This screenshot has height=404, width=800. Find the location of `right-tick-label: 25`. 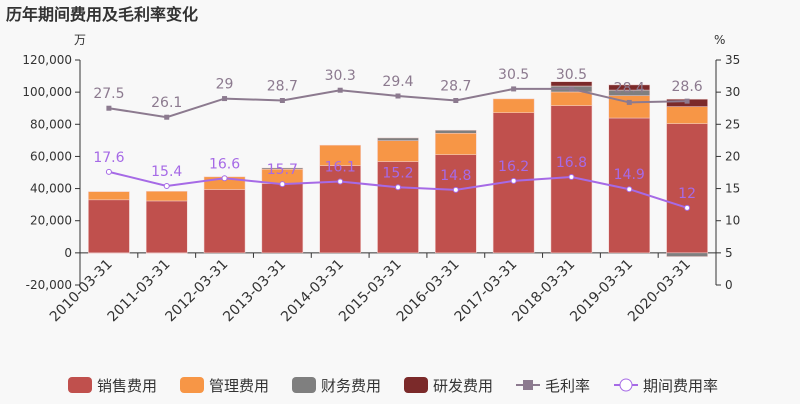

right-tick-label: 25 is located at coordinates (732, 124).